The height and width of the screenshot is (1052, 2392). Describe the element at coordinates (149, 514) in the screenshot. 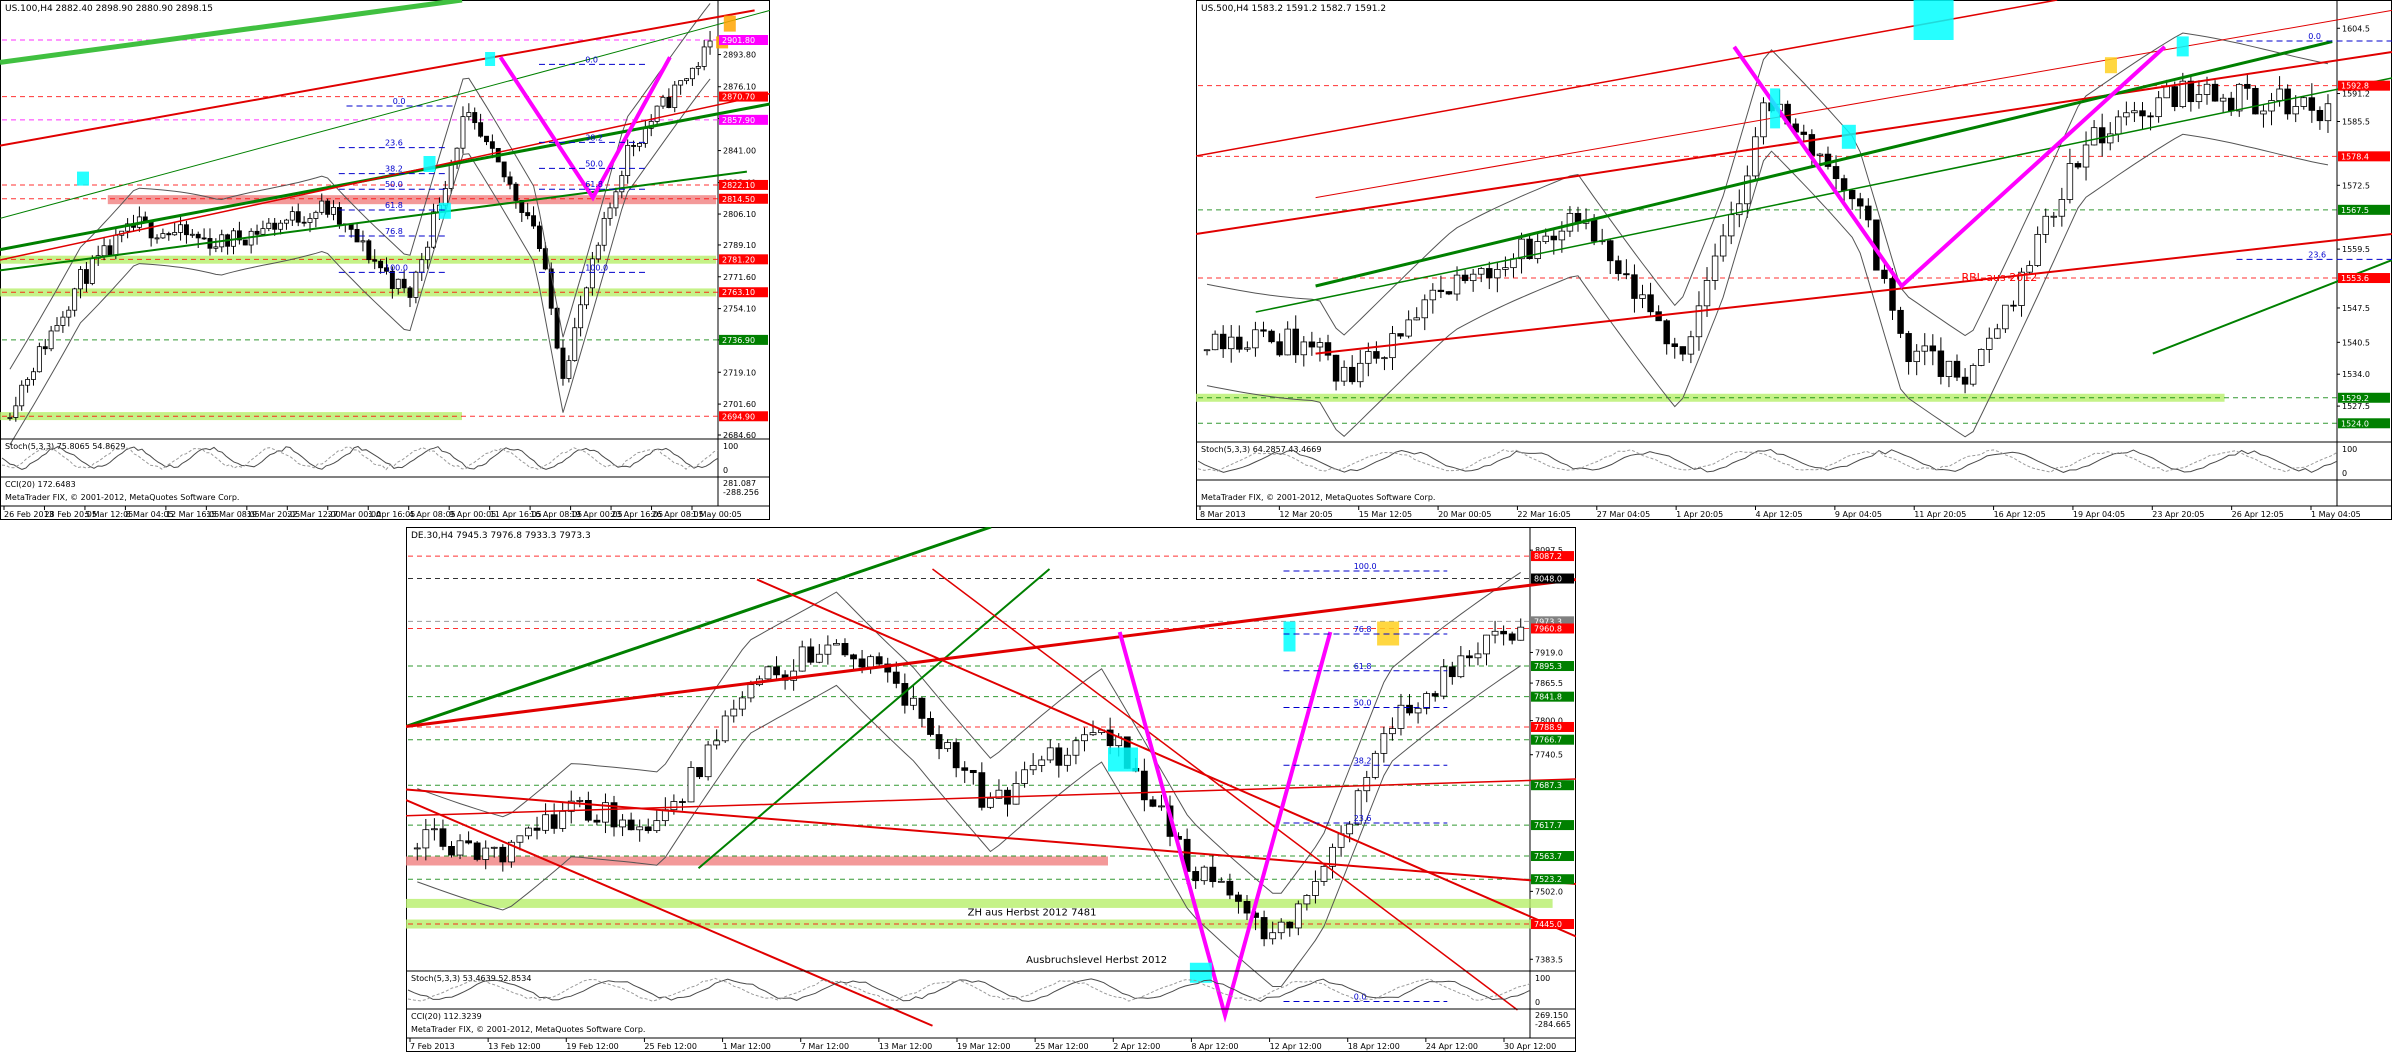

I see `x-tick-label: 8 Mar 04:05` at that location.